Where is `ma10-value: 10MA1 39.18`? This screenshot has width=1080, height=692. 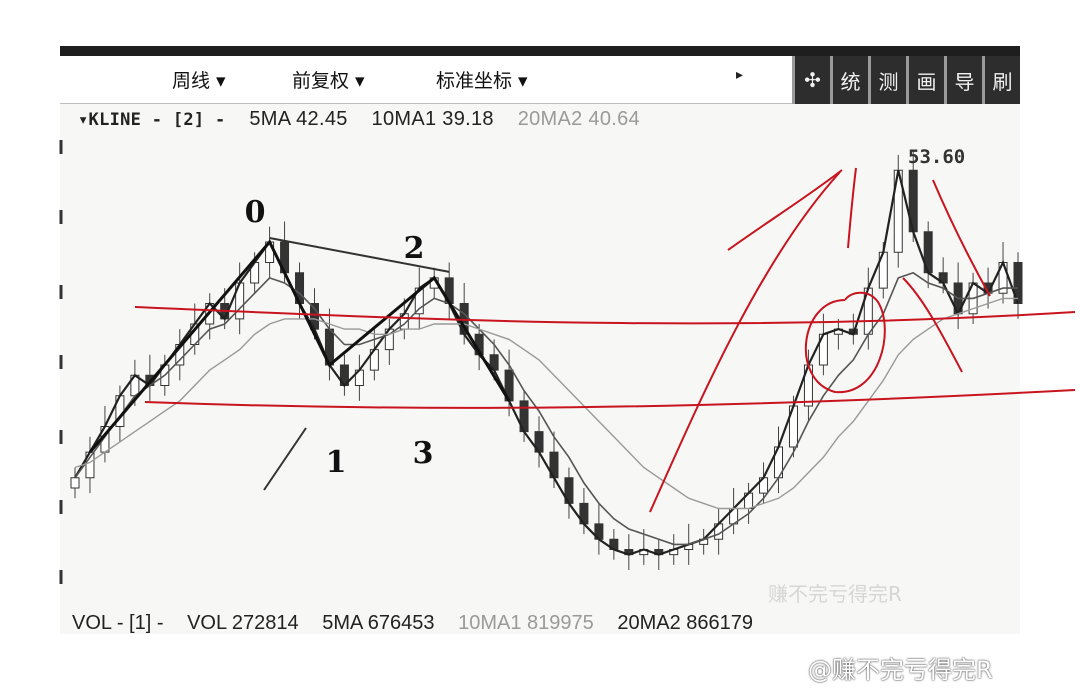
ma10-value: 10MA1 39.18 is located at coordinates (432, 119).